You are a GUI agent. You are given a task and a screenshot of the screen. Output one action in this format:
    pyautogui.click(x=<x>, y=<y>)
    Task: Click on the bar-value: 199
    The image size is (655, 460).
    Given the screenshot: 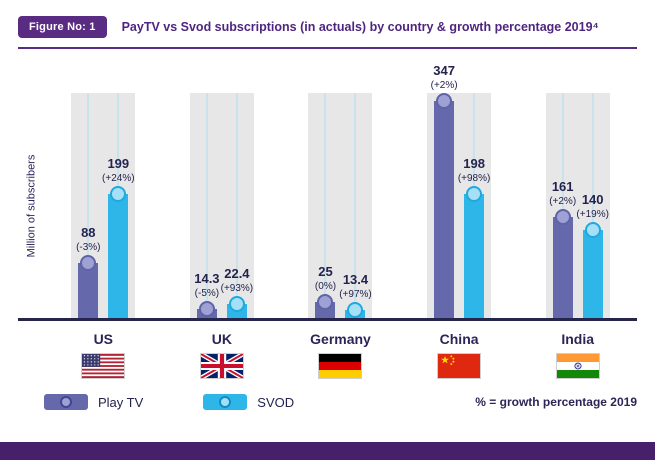 What is the action you would take?
    pyautogui.click(x=118, y=163)
    